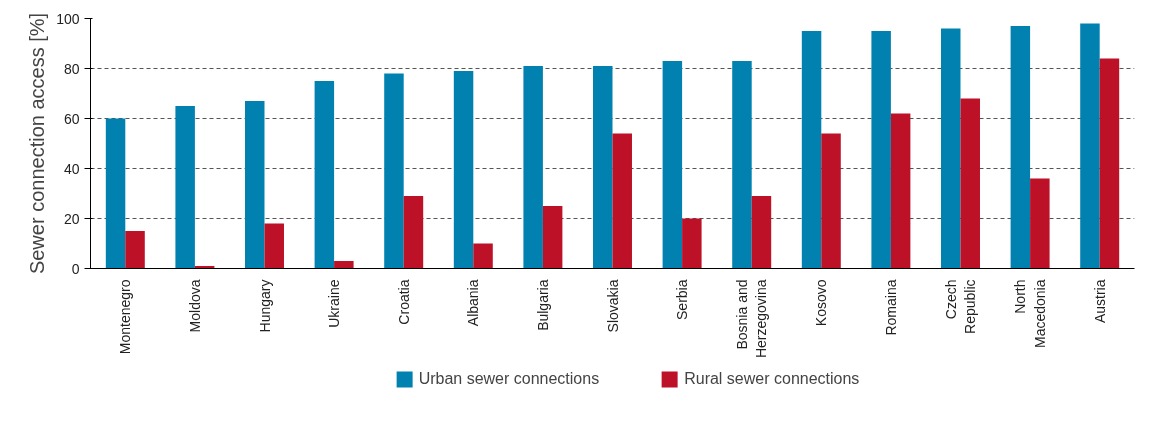 This screenshot has height=446, width=1169. What do you see at coordinates (890, 307) in the screenshot?
I see `x-tick-label: Romaina` at bounding box center [890, 307].